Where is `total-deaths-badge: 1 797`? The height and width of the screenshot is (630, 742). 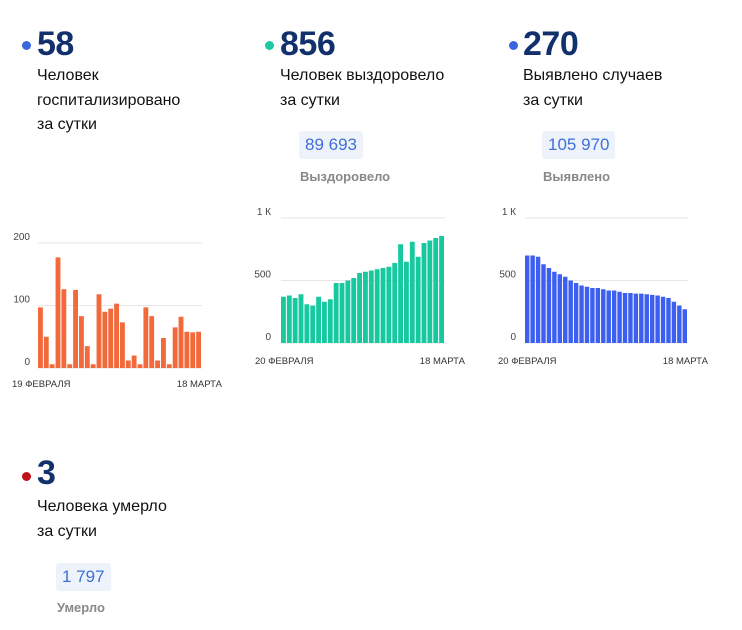
total-deaths-badge: 1 797 is located at coordinates (83, 577).